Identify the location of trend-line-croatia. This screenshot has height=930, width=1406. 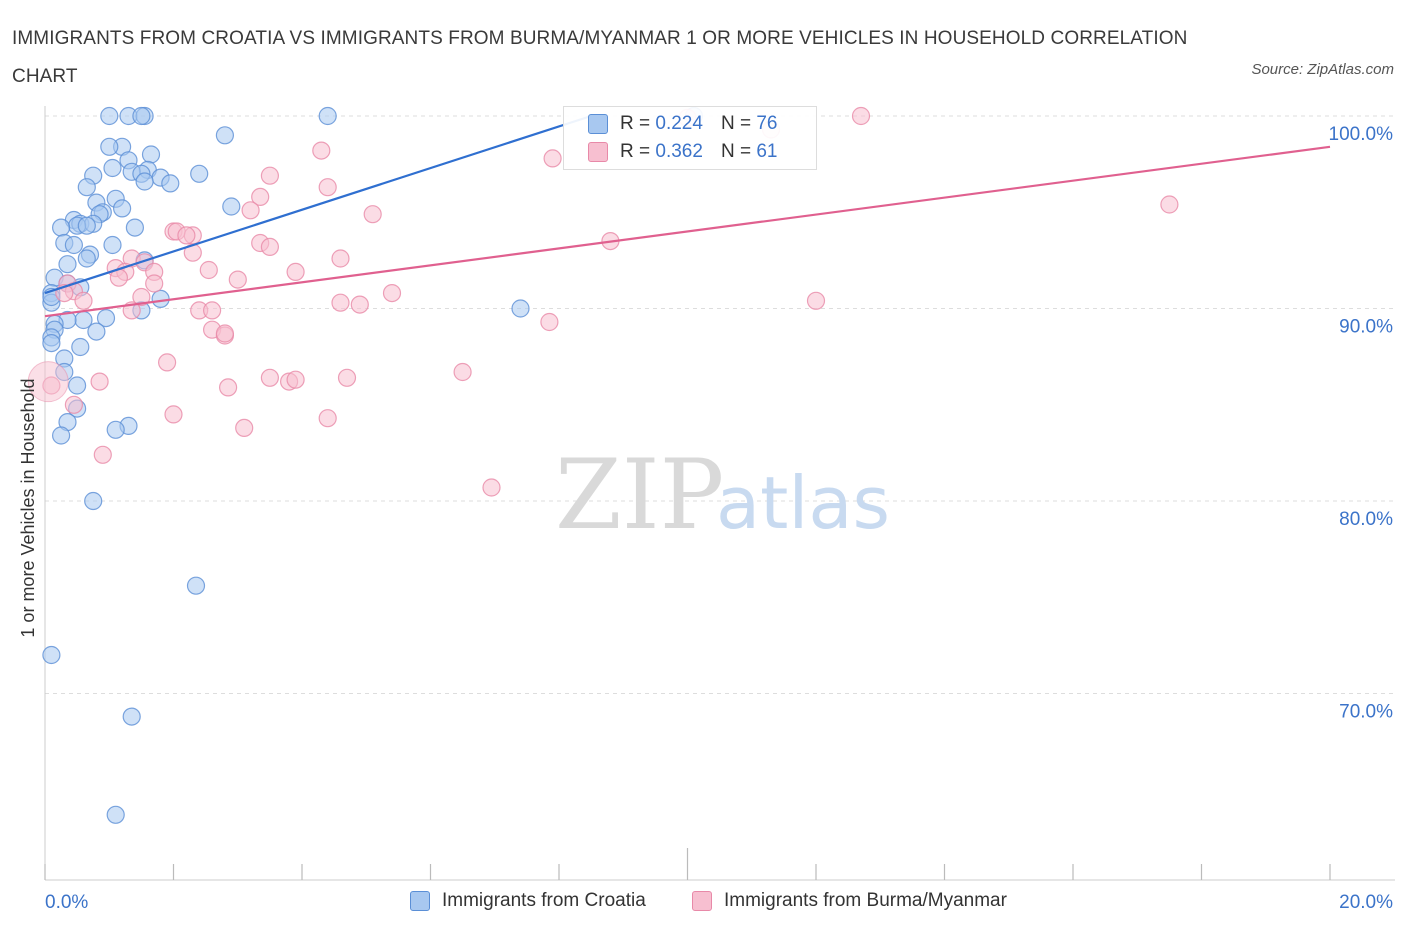
(318, 204).